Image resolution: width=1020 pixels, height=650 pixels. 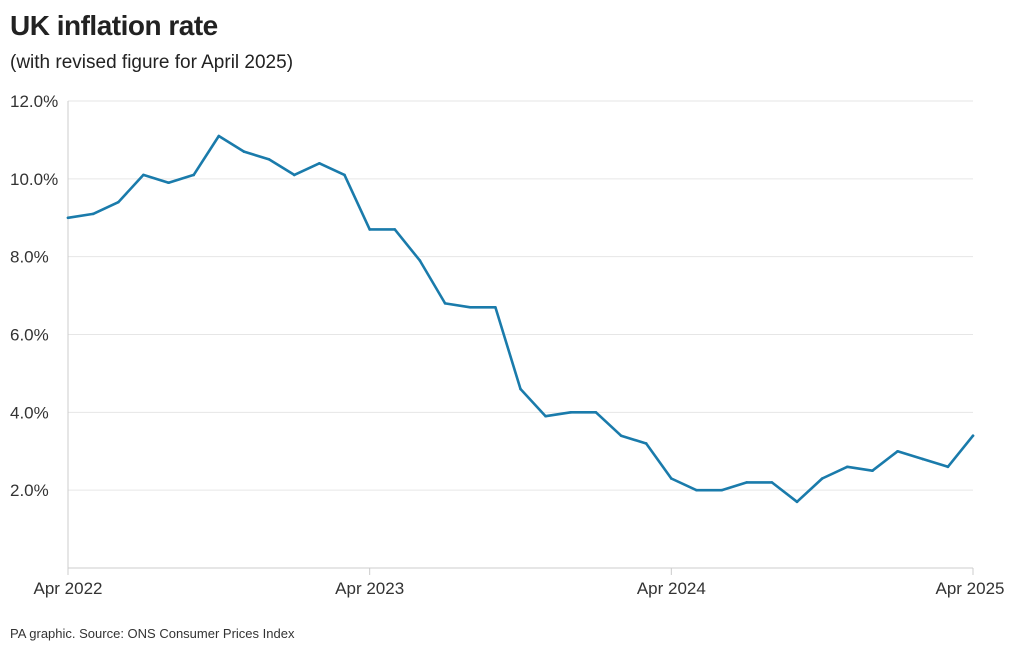 I want to click on chart-subtitle: (with revised figure for April 2025), so click(x=152, y=62).